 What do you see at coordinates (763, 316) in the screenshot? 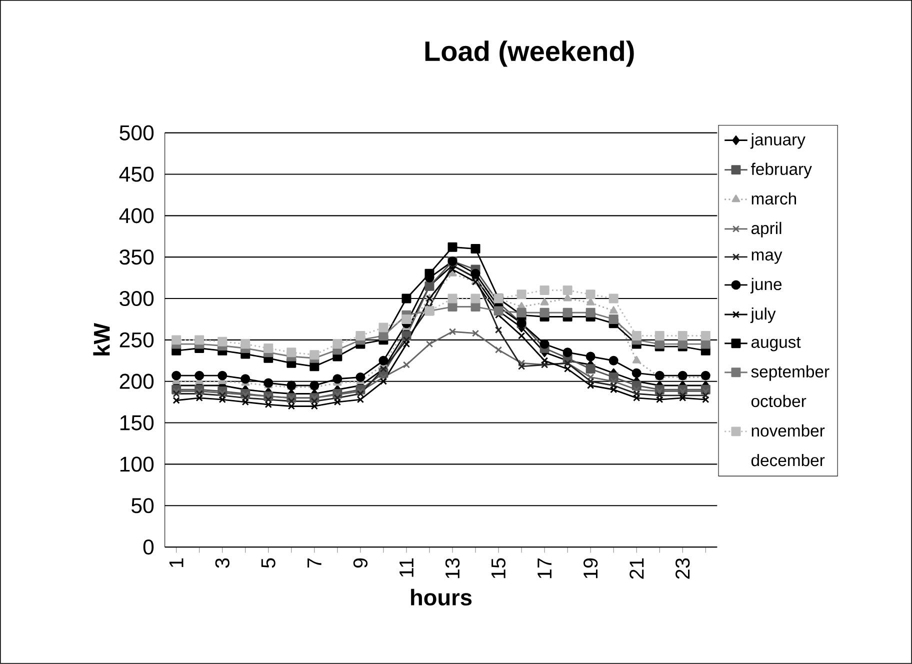
I see `legend-label: july` at bounding box center [763, 316].